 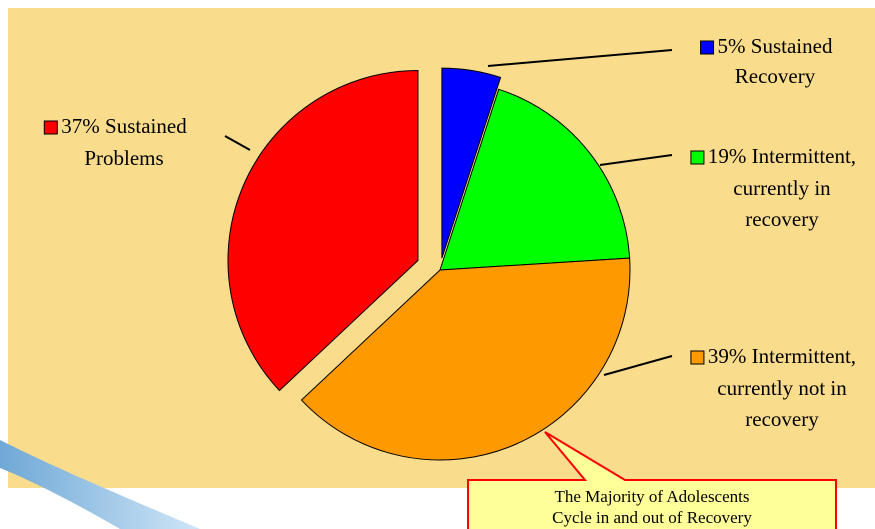 I want to click on slice-label: 19% Intermittent,, so click(x=782, y=156).